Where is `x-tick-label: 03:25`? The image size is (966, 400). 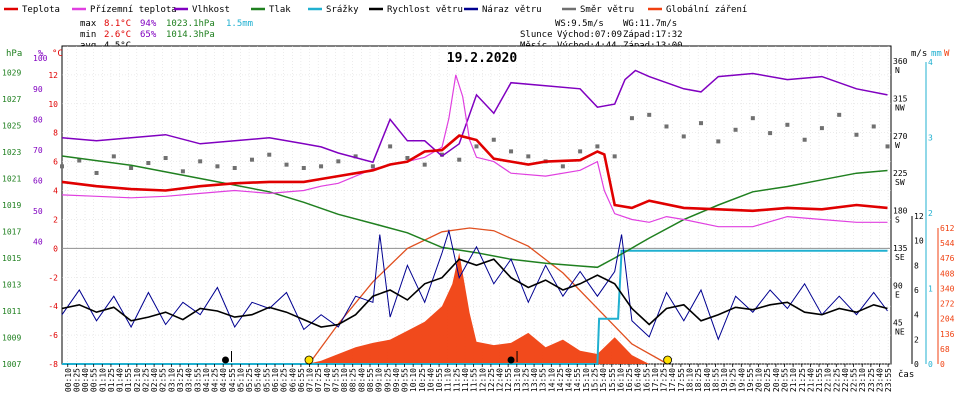
x-tick-label: 03:25 is located at coordinates (180, 380).